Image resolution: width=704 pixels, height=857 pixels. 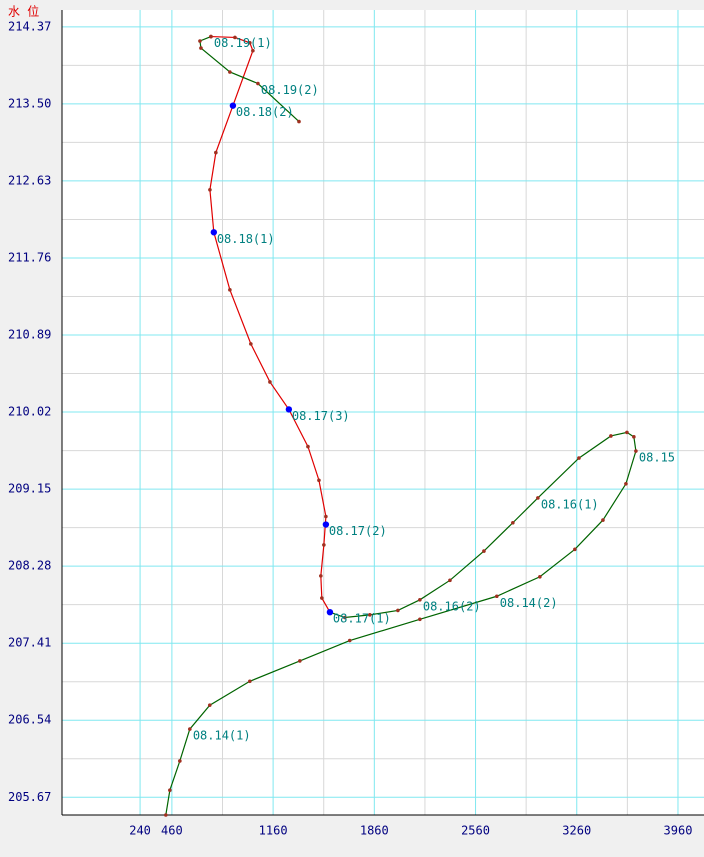 What do you see at coordinates (29, 26) in the screenshot?
I see `y-tick-label: 214.37` at bounding box center [29, 26].